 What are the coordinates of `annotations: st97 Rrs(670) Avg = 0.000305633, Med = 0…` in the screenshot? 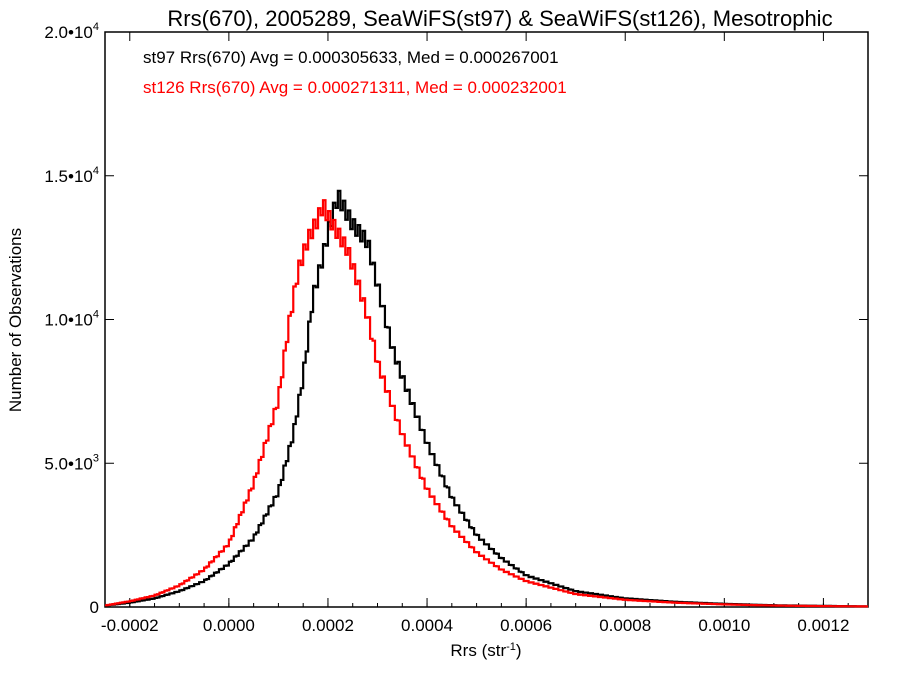 It's located at (355, 72).